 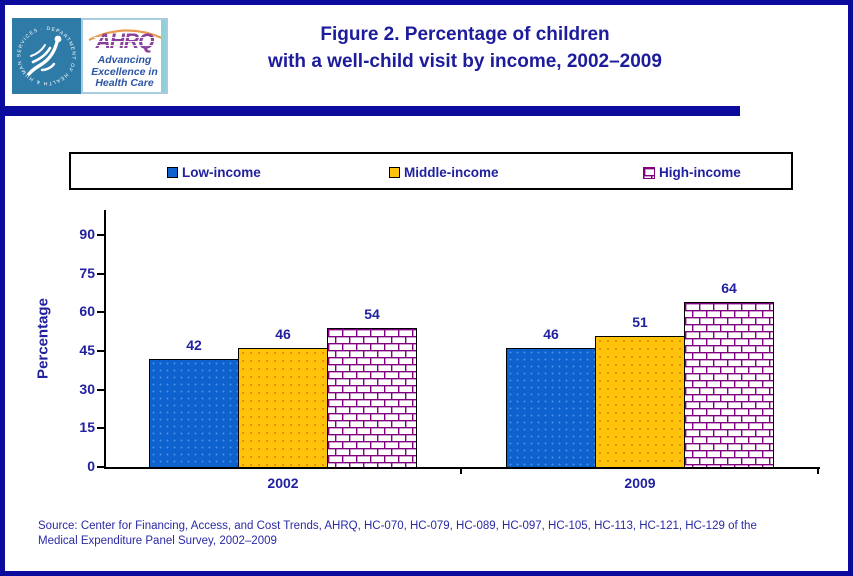 I want to click on high-income-swatch-icon, so click(x=649, y=172).